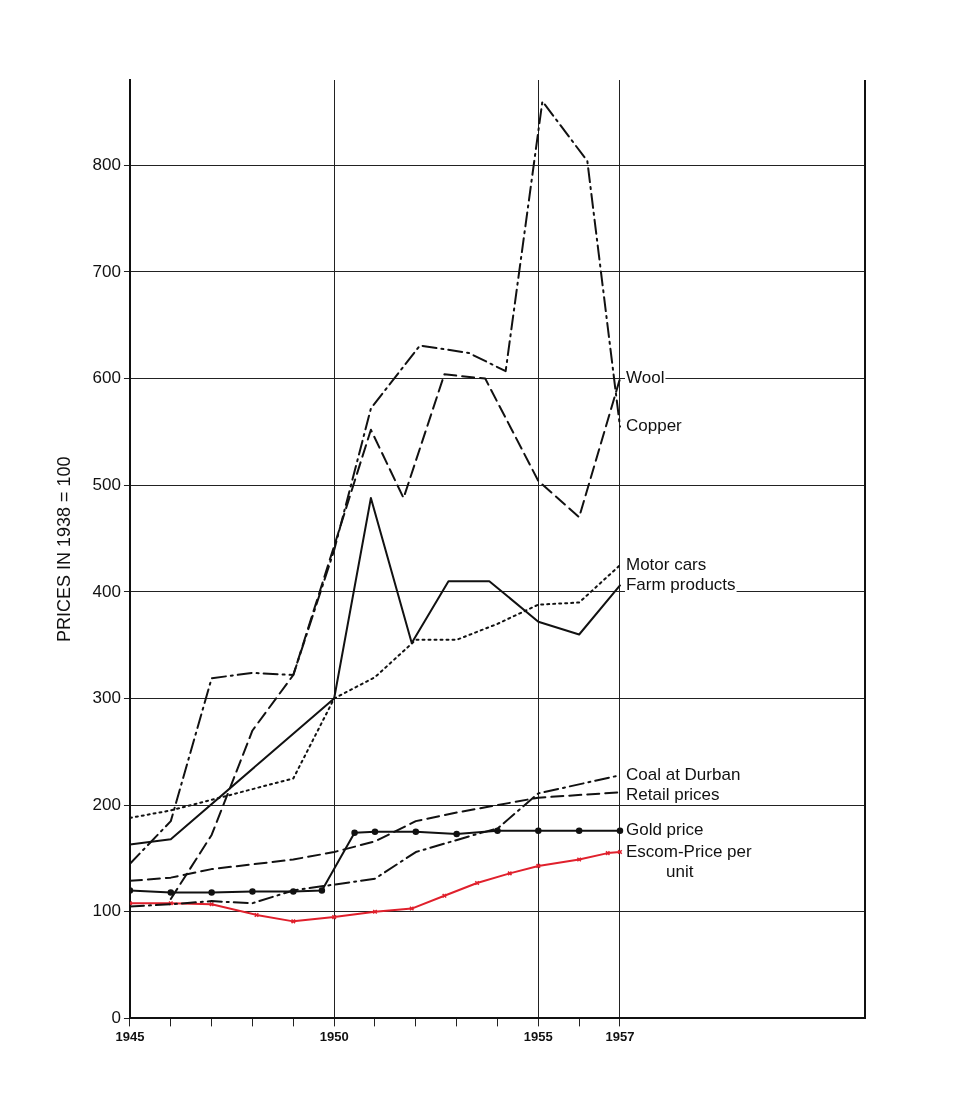 The width and height of the screenshot is (965, 1108). Describe the element at coordinates (106, 164) in the screenshot. I see `y-tick-label: 800` at that location.